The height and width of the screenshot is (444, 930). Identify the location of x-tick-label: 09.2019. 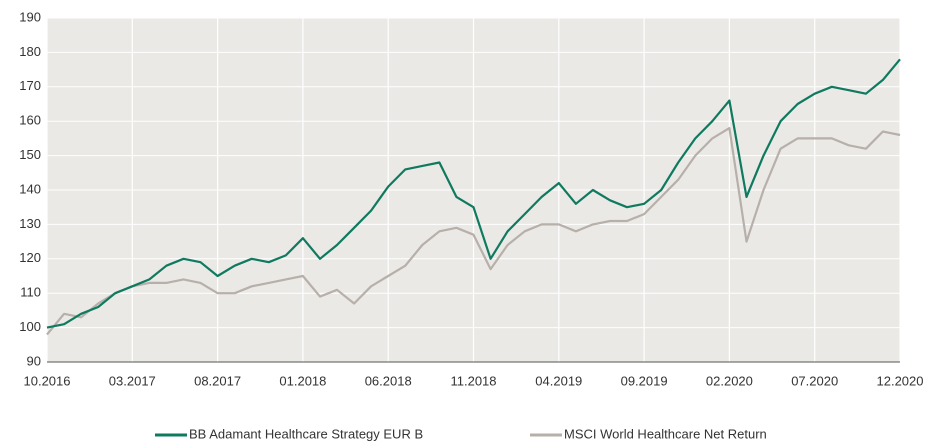
(644, 380).